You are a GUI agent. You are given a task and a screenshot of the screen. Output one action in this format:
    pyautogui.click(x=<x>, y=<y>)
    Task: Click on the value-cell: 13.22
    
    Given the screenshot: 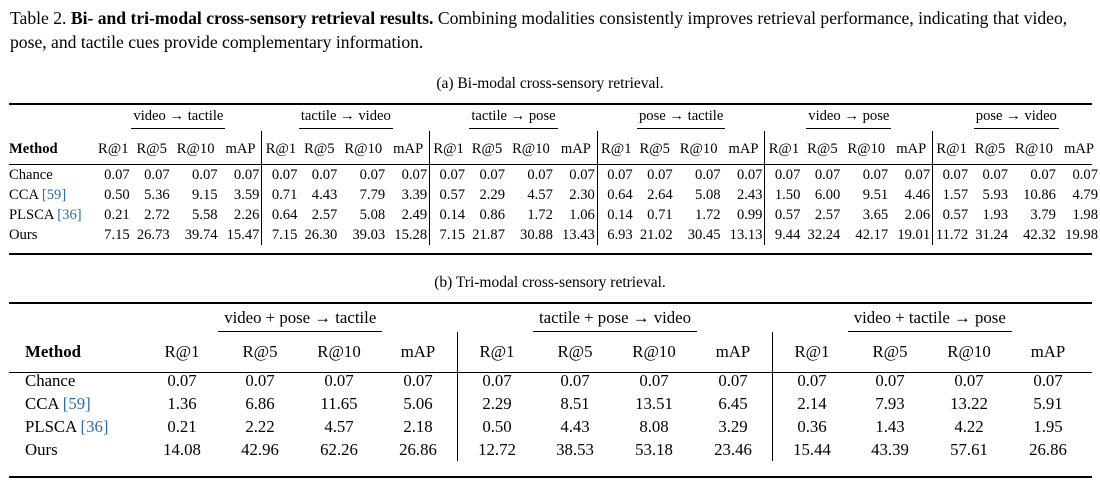 What is the action you would take?
    pyautogui.click(x=969, y=403)
    